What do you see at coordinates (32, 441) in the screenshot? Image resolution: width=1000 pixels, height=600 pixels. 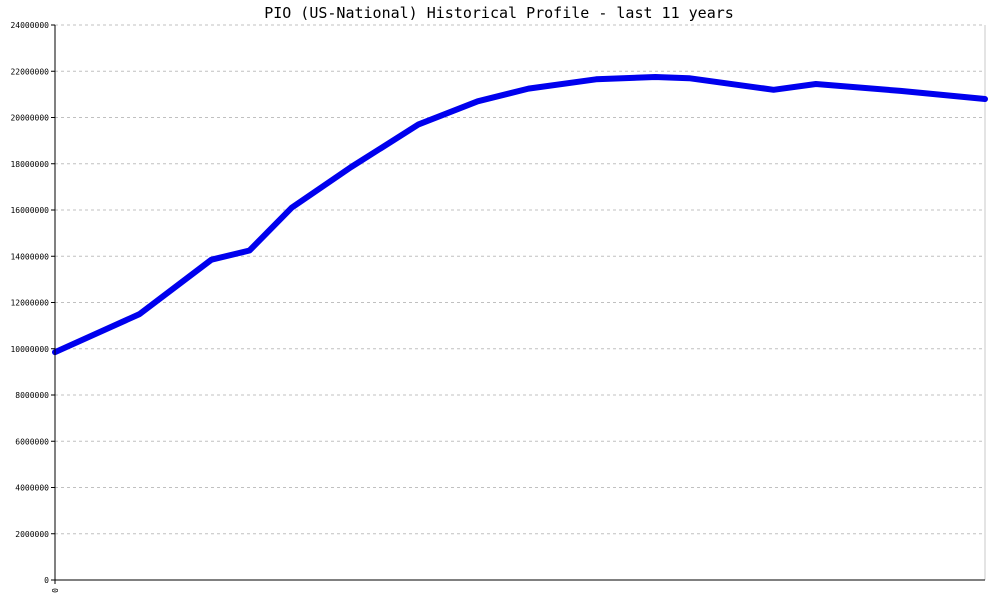 I see `y-tick-label: 6000000` at bounding box center [32, 441].